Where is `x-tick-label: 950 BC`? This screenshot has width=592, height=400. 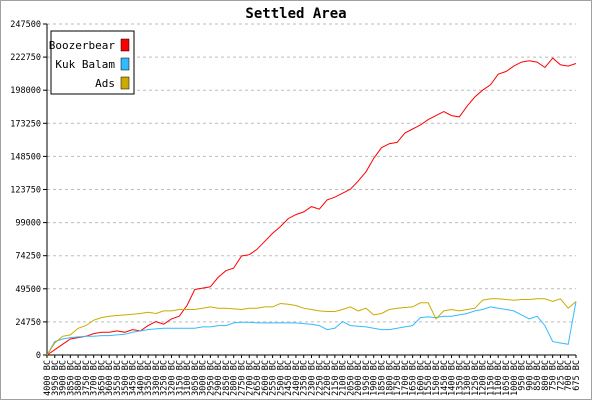 x-tick-label: 950 BC is located at coordinates (523, 375).